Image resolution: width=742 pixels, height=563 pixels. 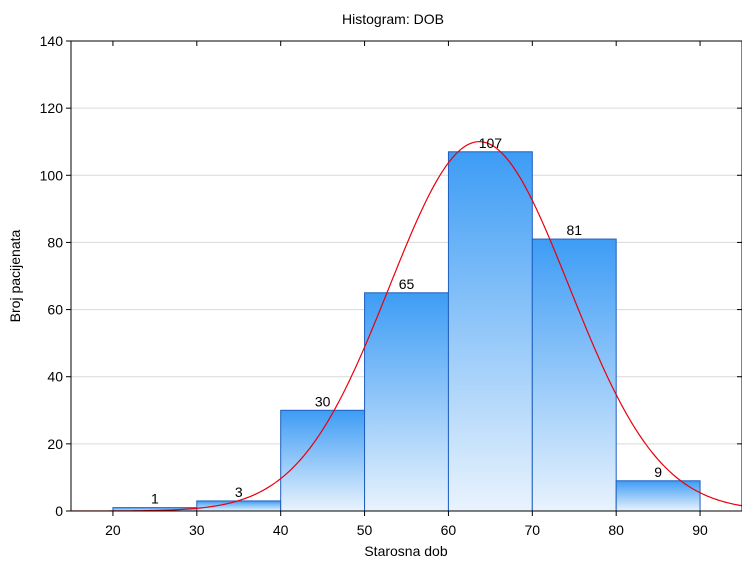 I want to click on y-tick-label: 0, so click(x=59, y=511).